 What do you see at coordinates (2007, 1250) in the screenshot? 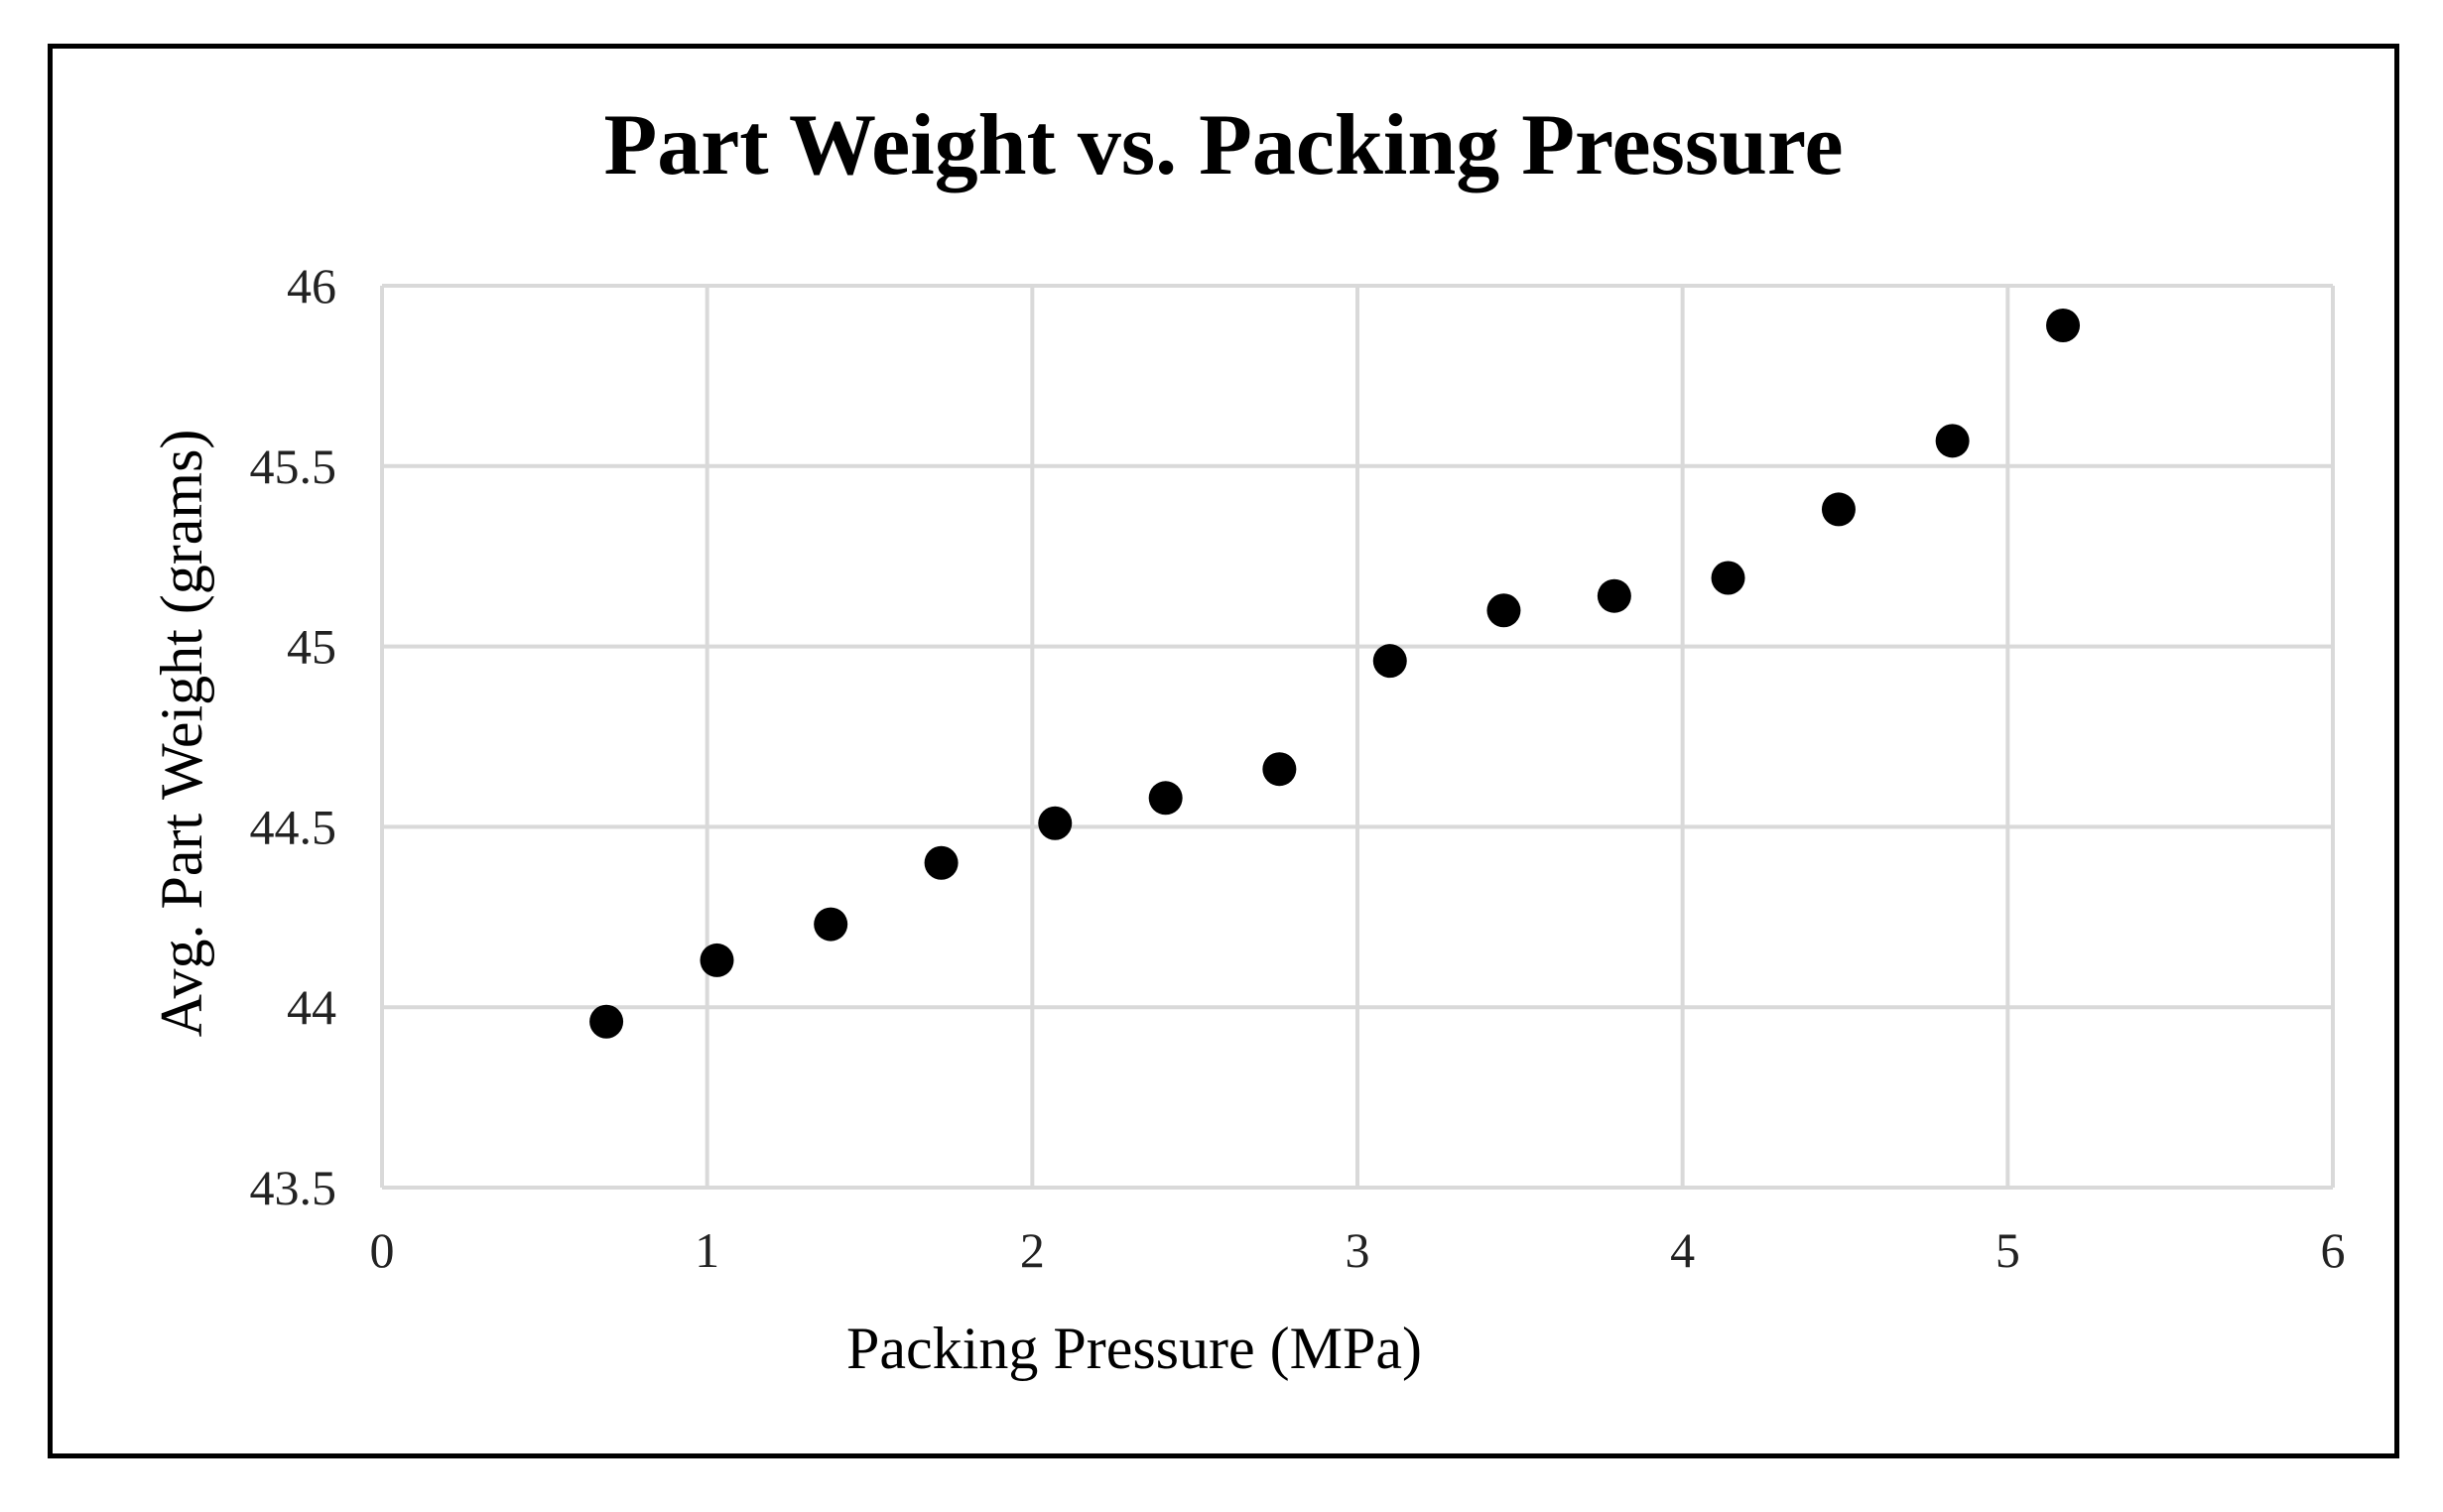
I see `x-tick-label: 5` at bounding box center [2007, 1250].